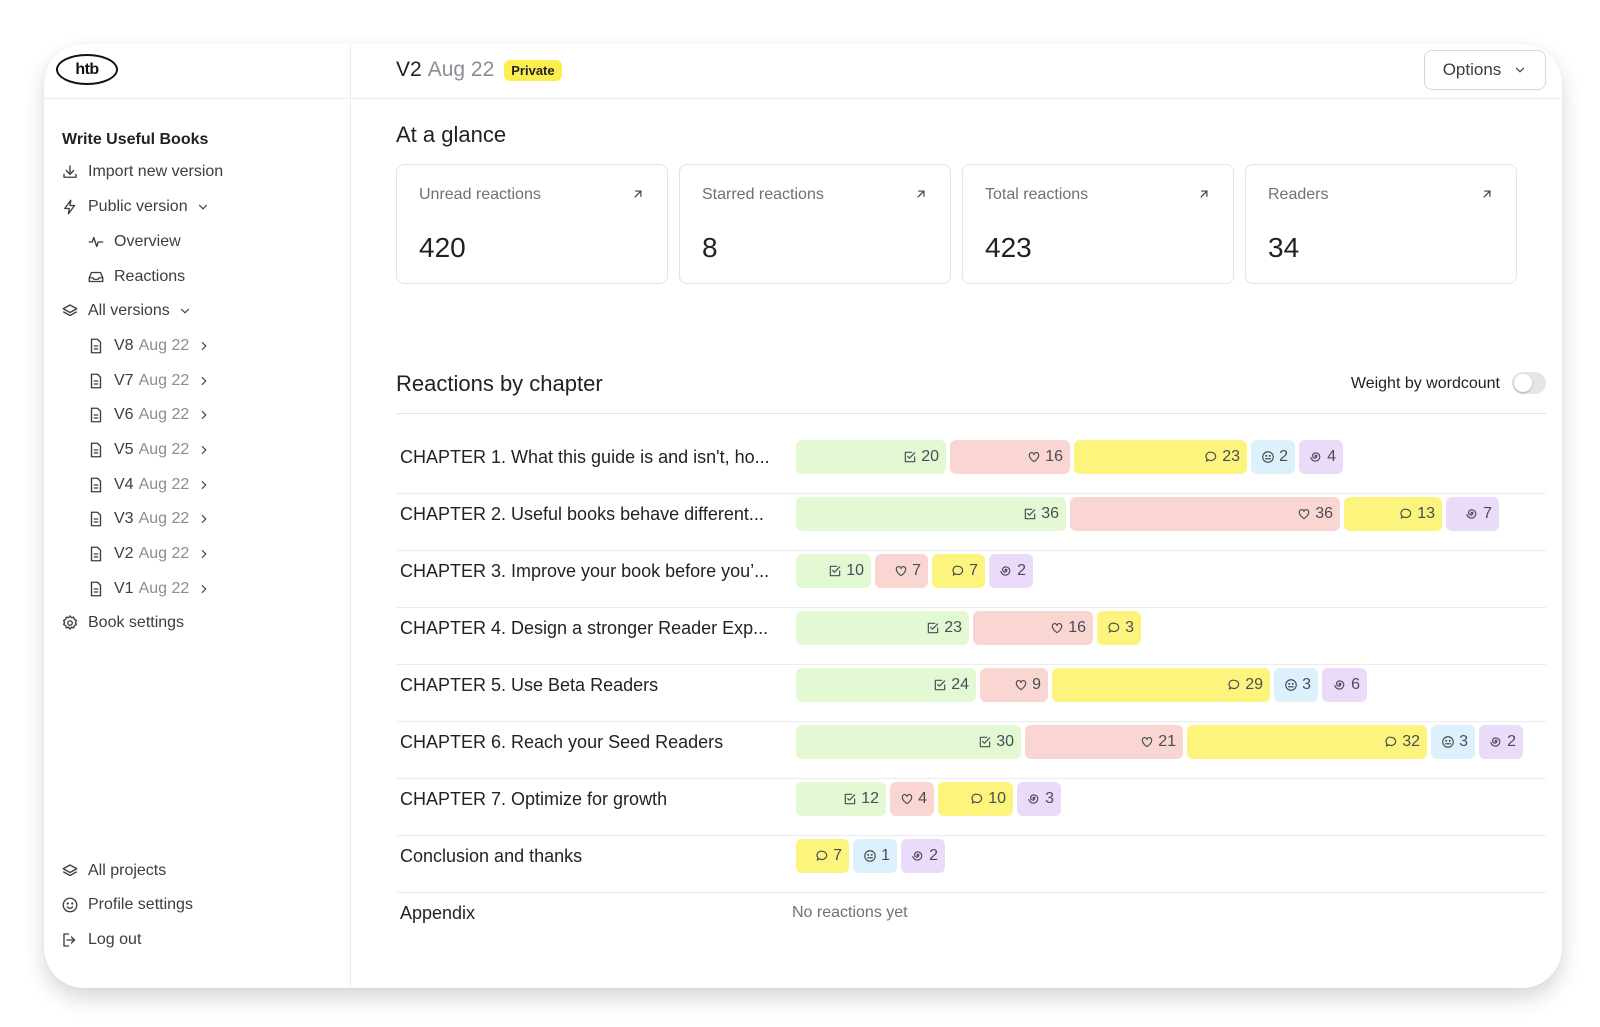 This screenshot has height=1027, width=1600. Describe the element at coordinates (127, 870) in the screenshot. I see `sidebar-item-label: All projects` at that location.